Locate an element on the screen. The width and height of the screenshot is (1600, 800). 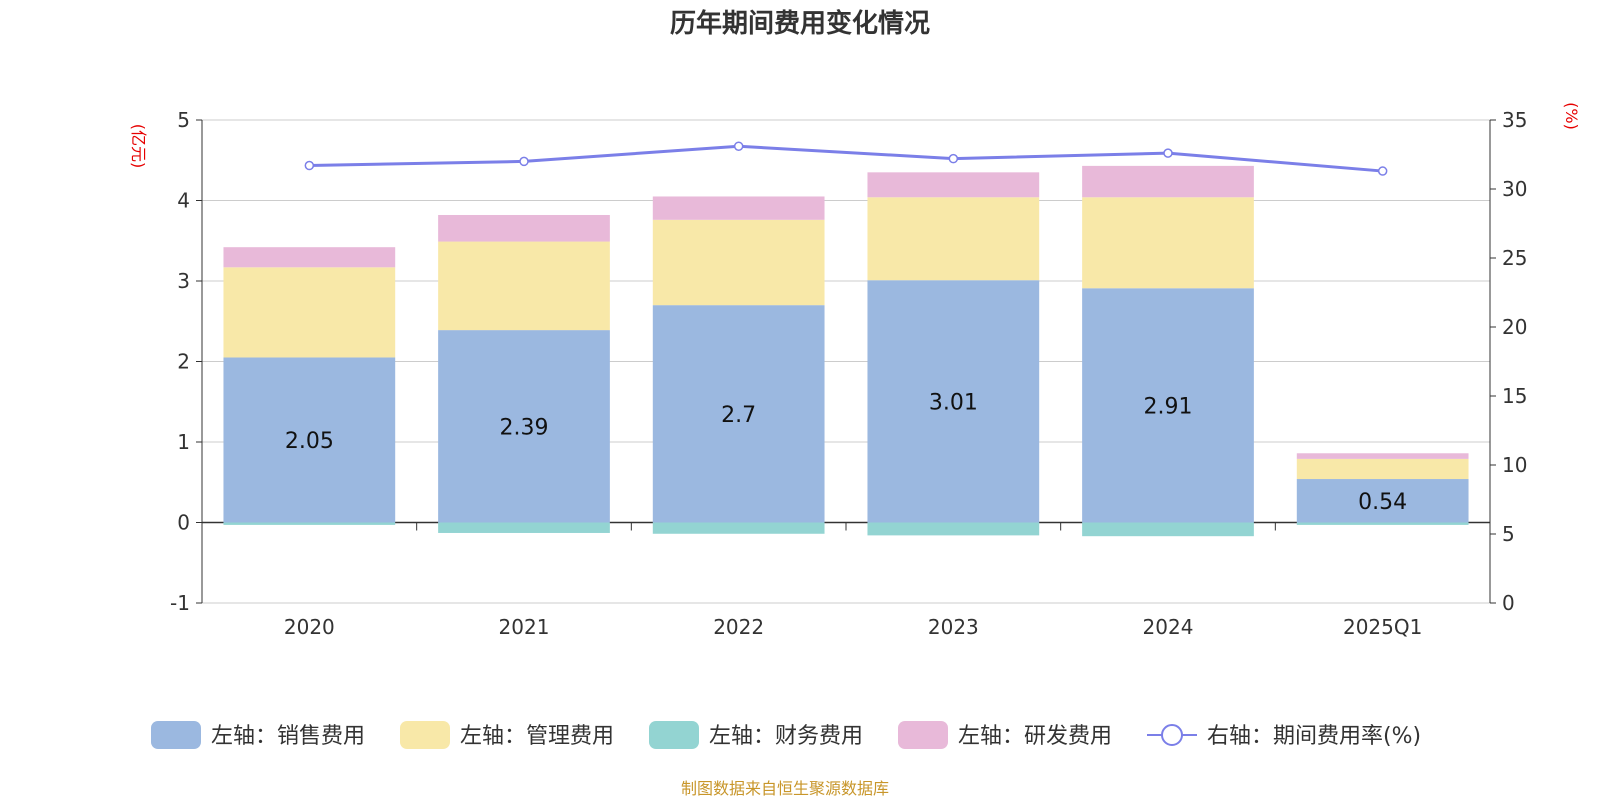
legend-label: 左轴：管理费用 is located at coordinates (537, 736).